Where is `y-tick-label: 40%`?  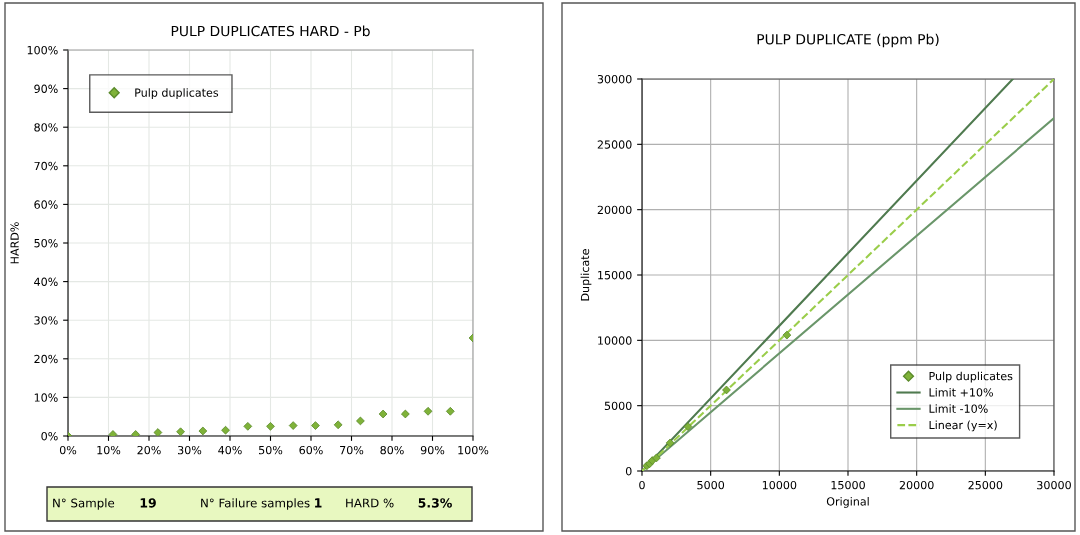
y-tick-label: 40% is located at coordinates (46, 281).